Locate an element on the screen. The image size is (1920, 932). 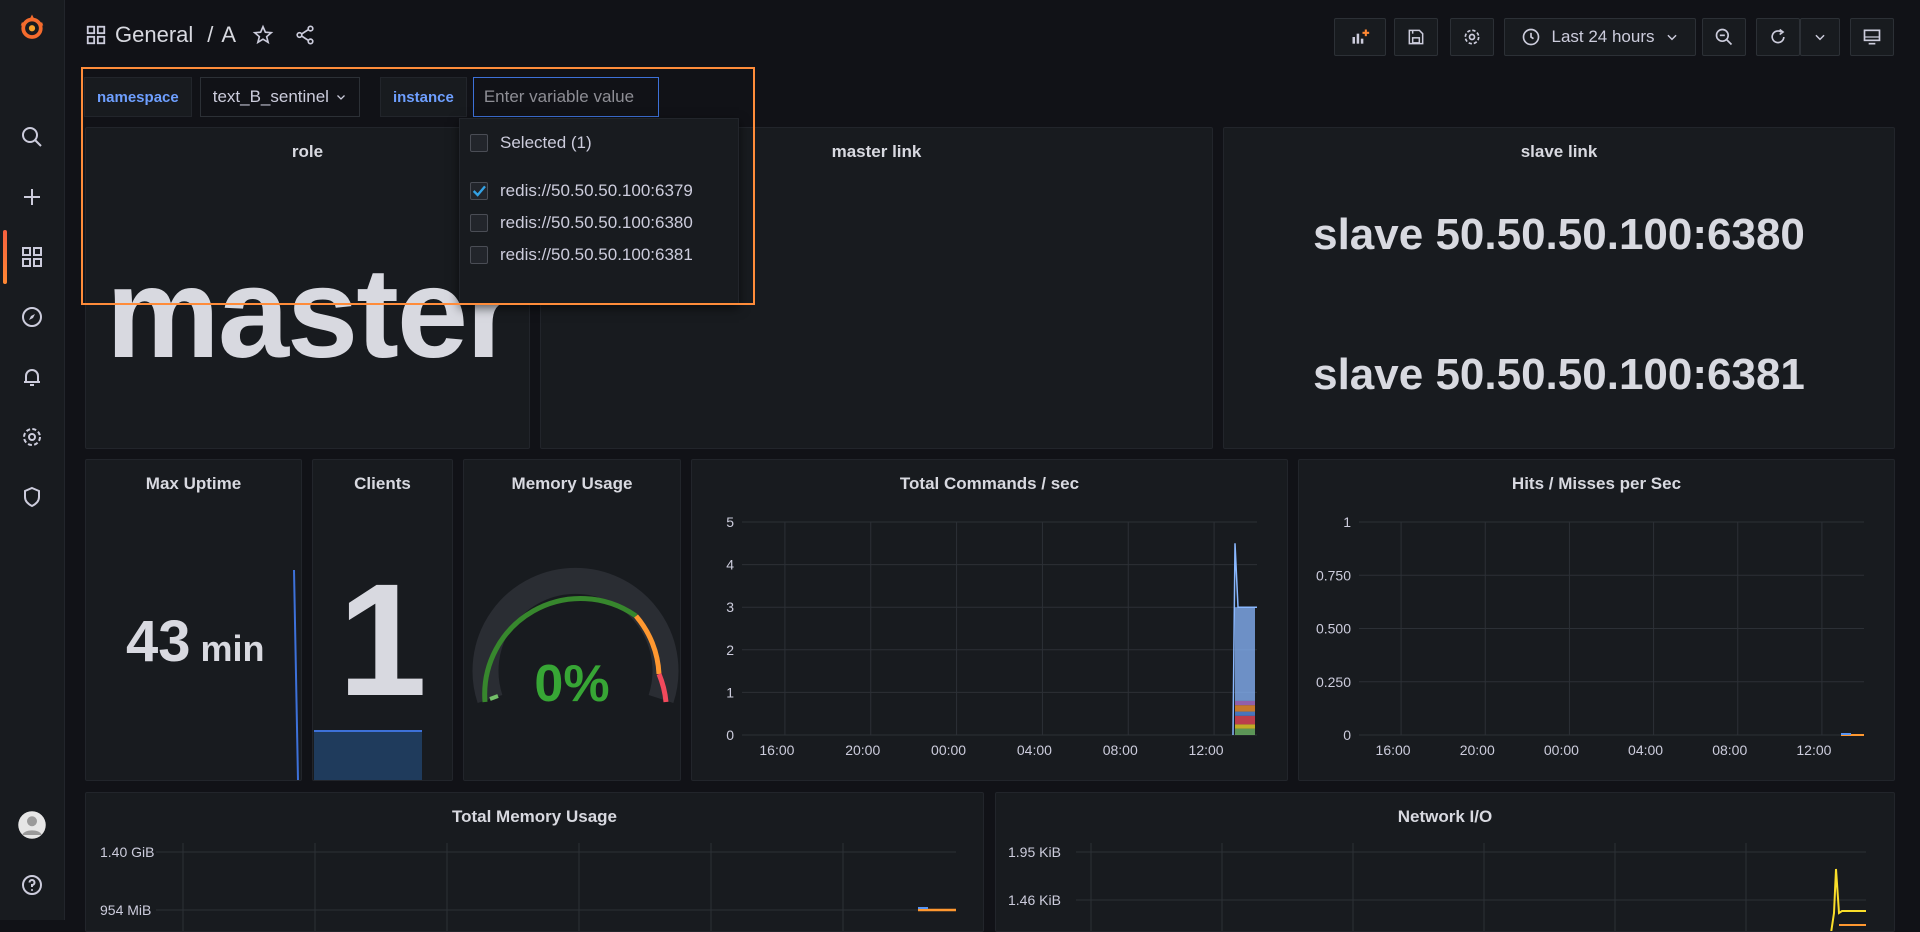
panel-network-io: Network I/O 1.95 KiB 1.46 KiB is located at coordinates (1445, 862).